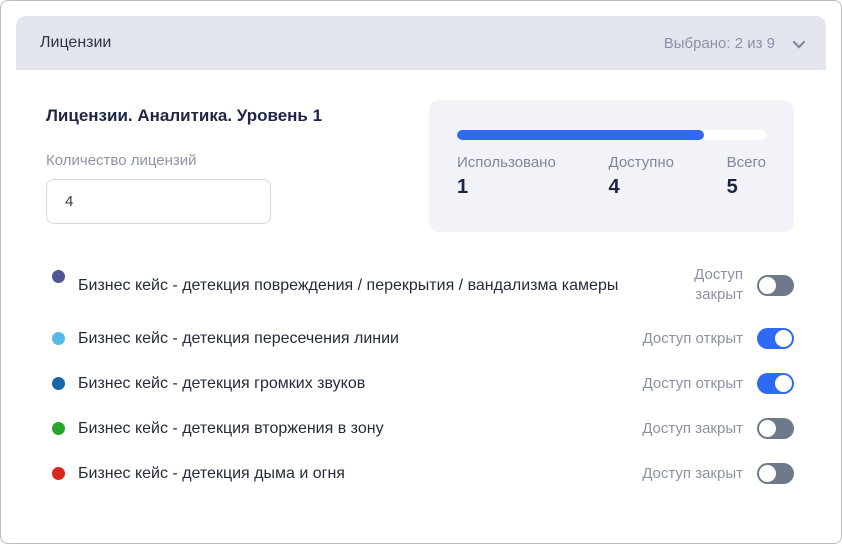  What do you see at coordinates (211, 473) in the screenshot?
I see `case-label: Бизнес кейс - детекция дыма и огня` at bounding box center [211, 473].